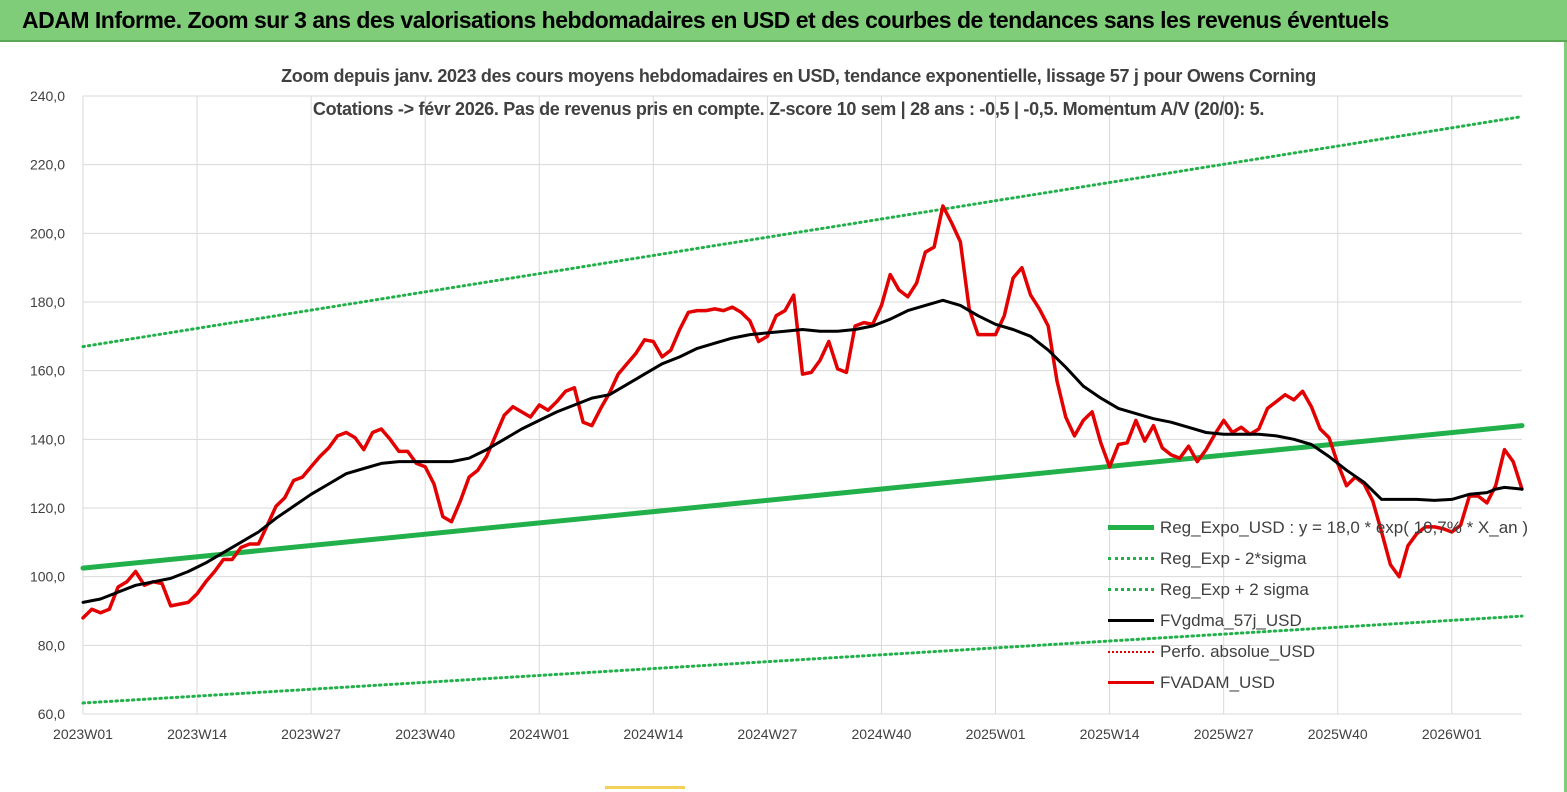 The image size is (1567, 792). What do you see at coordinates (311, 734) in the screenshot?
I see `x-tick-label: 2023W27` at bounding box center [311, 734].